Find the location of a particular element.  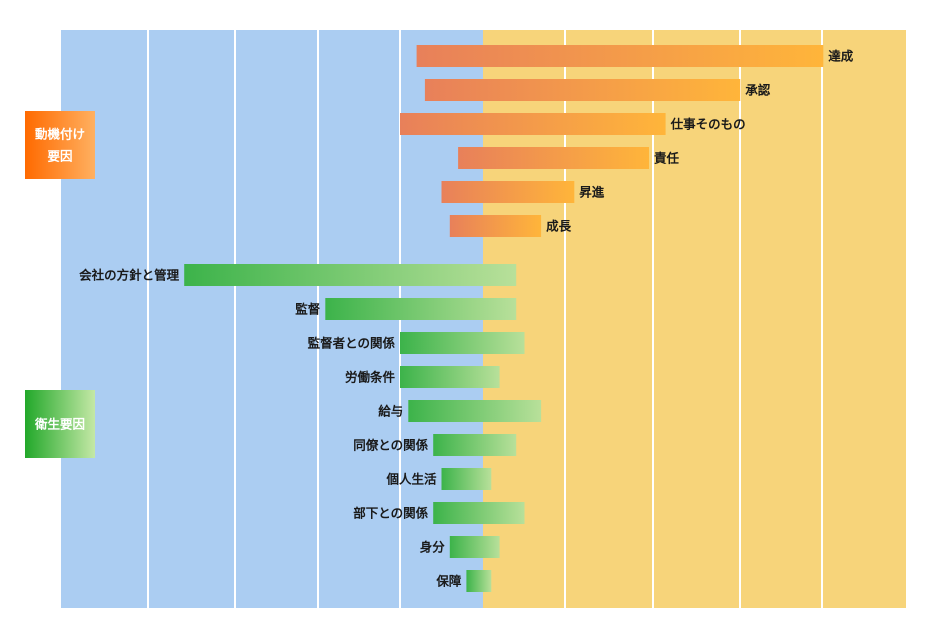

hygiene-label-2: 監督者との関係 is located at coordinates (352, 343).